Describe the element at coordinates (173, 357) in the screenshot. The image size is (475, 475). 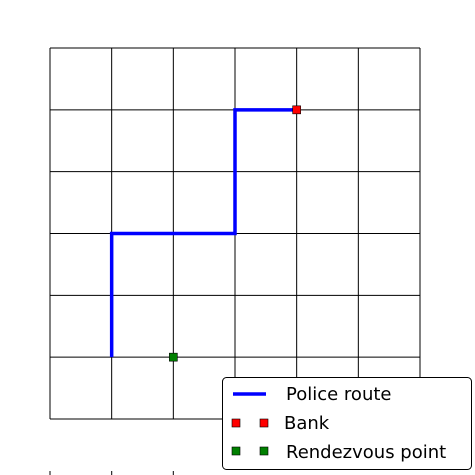
I see `rendezvous-marker` at that location.